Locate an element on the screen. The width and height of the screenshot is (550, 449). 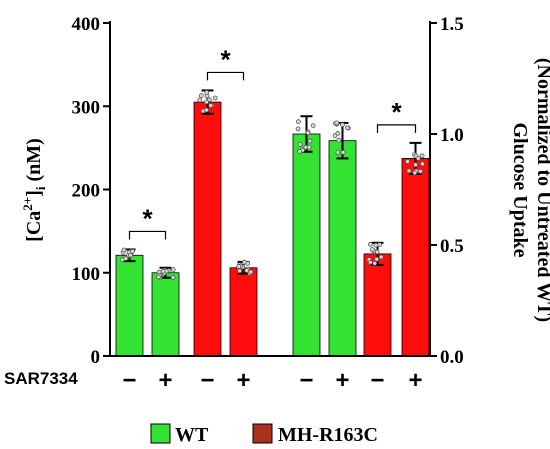
treatment-sign-3: + is located at coordinates (243, 380).